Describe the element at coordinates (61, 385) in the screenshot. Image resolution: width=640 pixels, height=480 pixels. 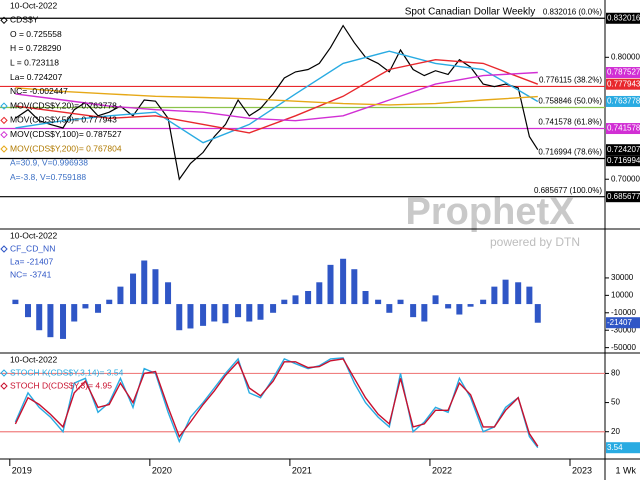
I see `legend-entry: STOCH D(CDS$Y,3)= 4.95` at that location.